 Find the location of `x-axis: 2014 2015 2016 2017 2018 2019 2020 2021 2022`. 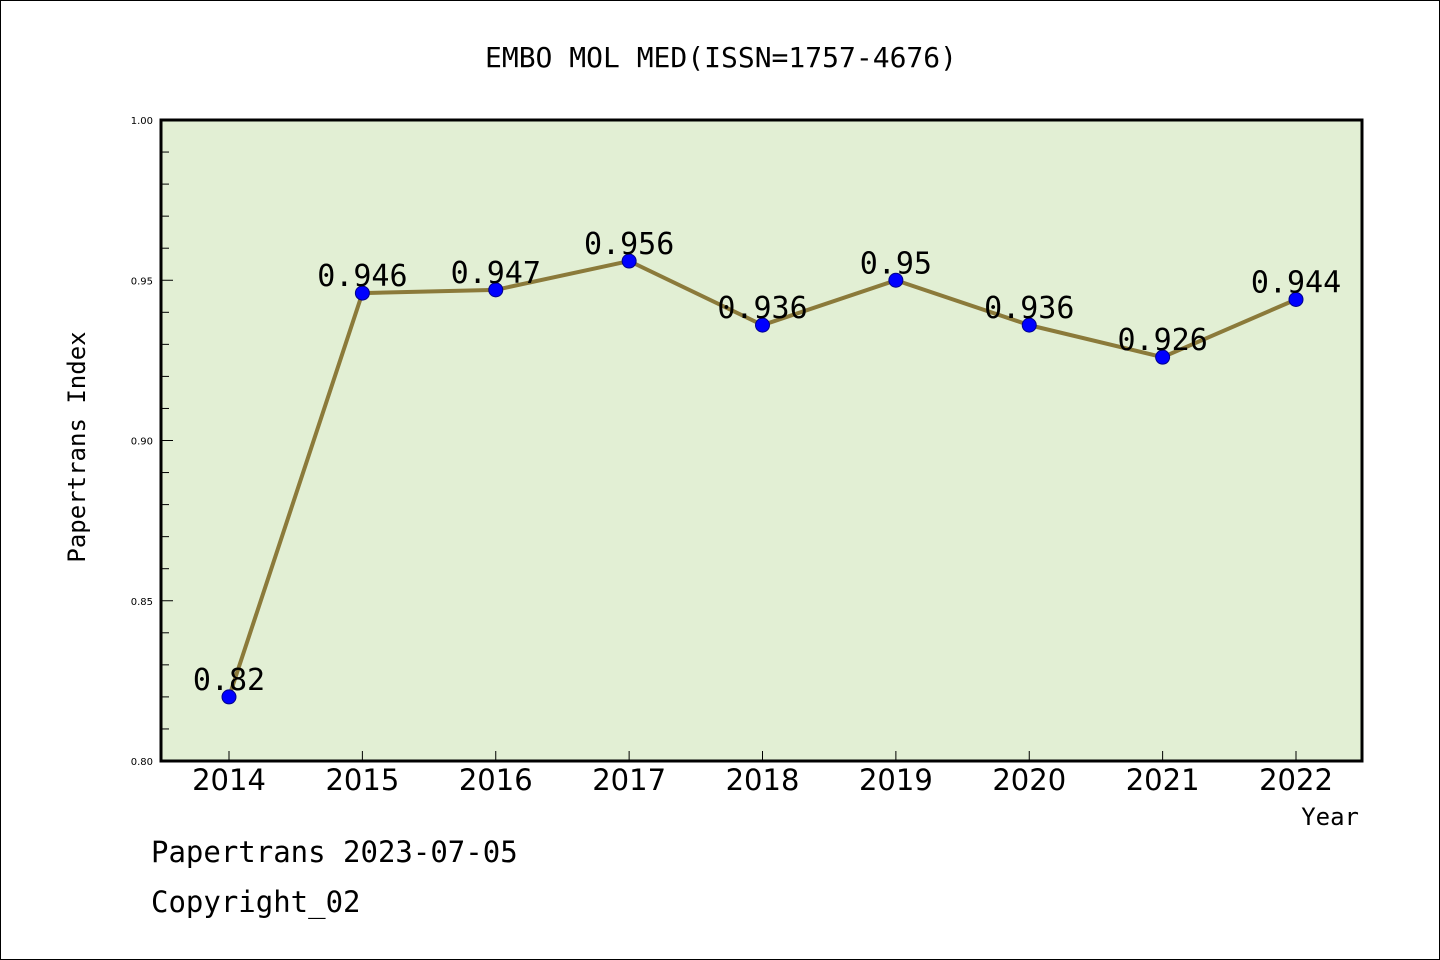

x-axis: 2014 2015 2016 2017 2018 2019 2020 2021 2022 is located at coordinates (762, 774).